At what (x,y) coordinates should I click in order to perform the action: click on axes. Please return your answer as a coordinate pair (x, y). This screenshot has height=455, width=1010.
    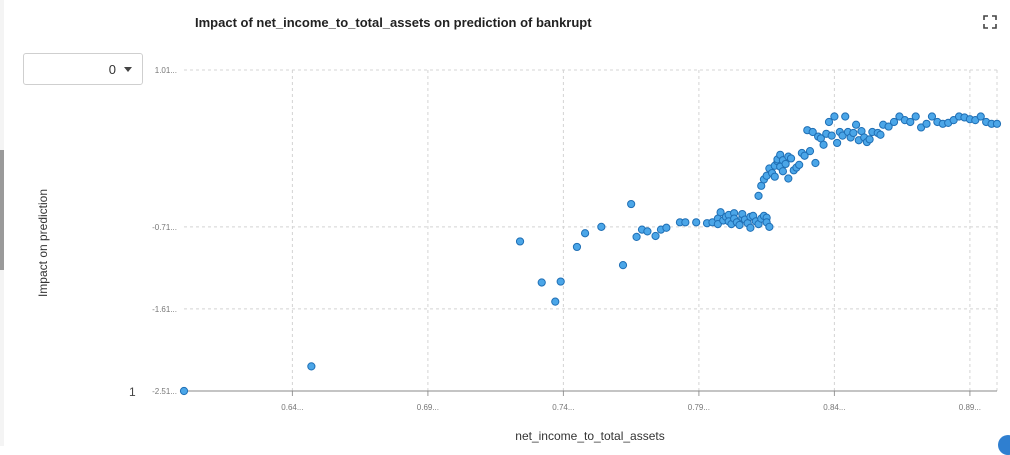
    Looking at the image, I should click on (590, 393).